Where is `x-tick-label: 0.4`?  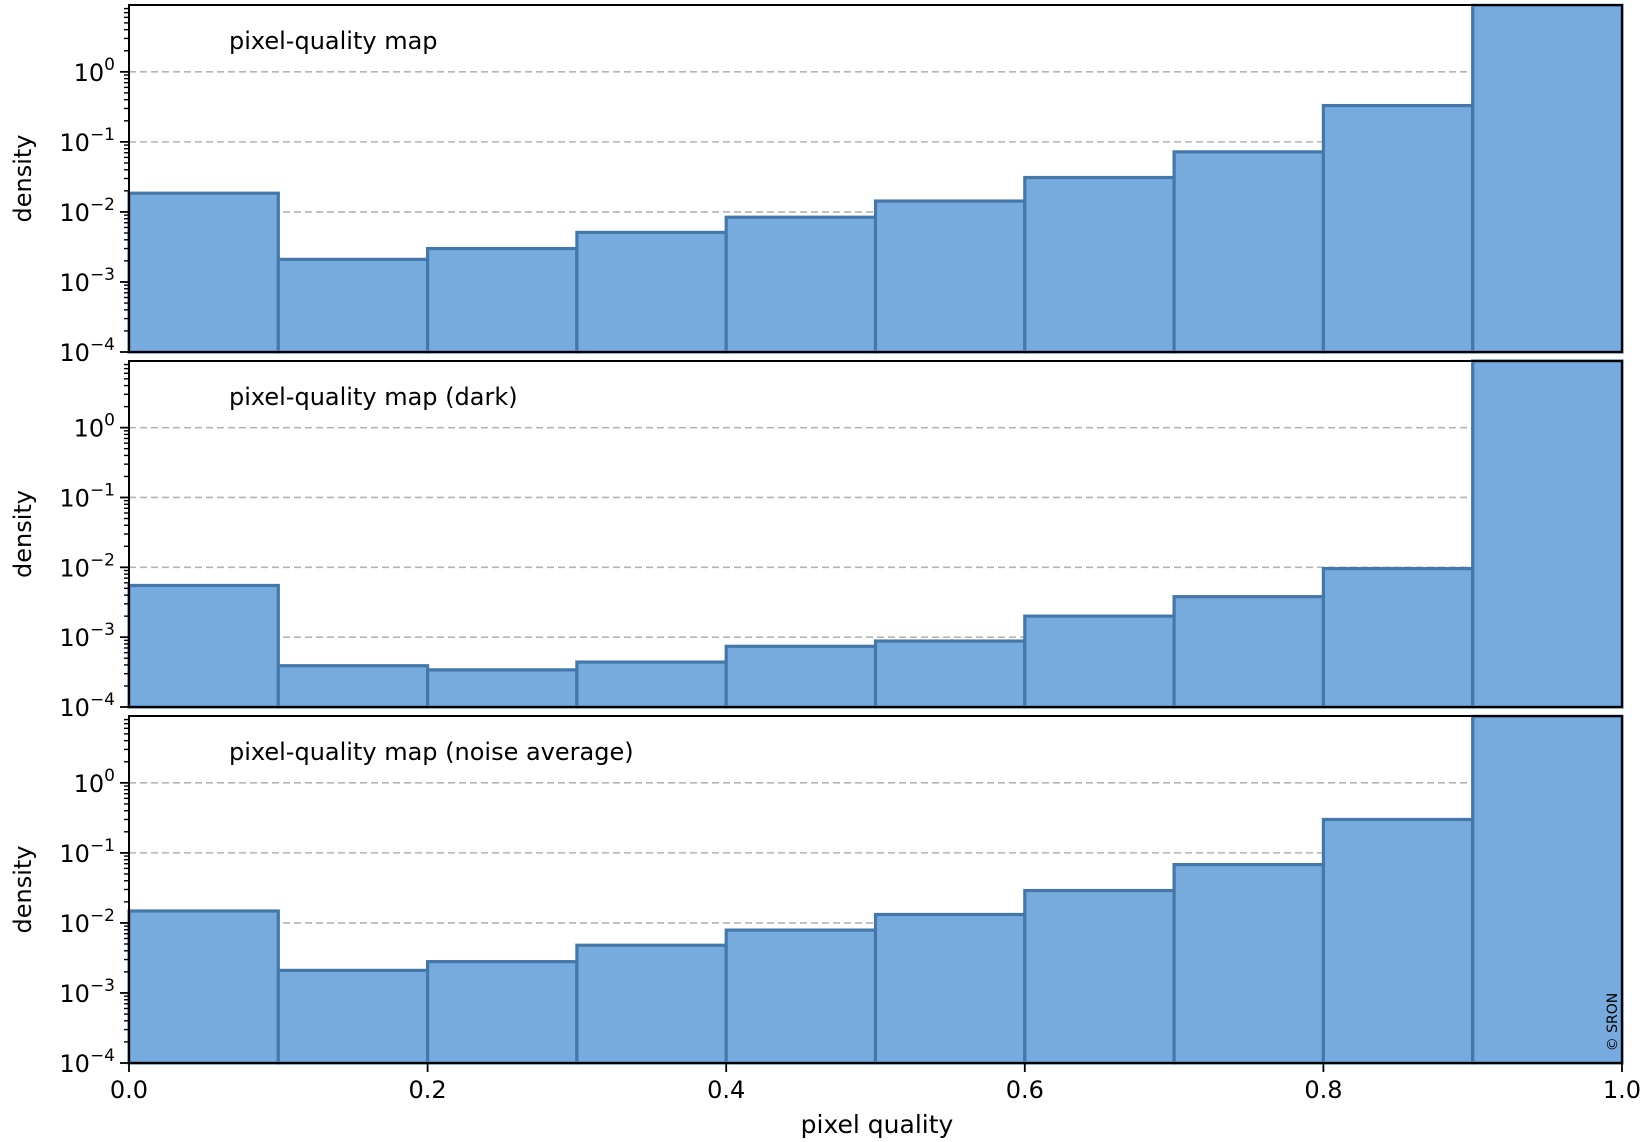 x-tick-label: 0.4 is located at coordinates (726, 1090).